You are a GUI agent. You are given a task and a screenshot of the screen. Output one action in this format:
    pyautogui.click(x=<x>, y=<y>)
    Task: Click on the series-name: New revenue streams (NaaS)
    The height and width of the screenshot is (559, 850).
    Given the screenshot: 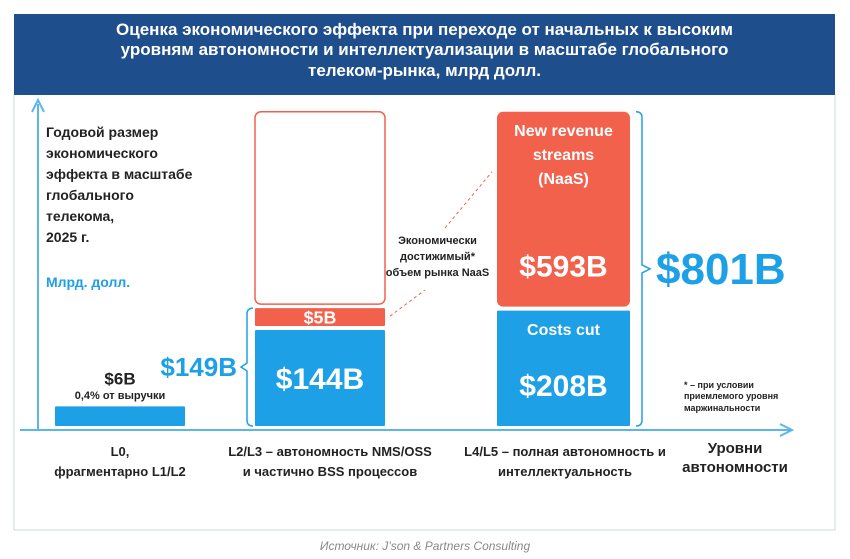 What is the action you would take?
    pyautogui.click(x=563, y=155)
    